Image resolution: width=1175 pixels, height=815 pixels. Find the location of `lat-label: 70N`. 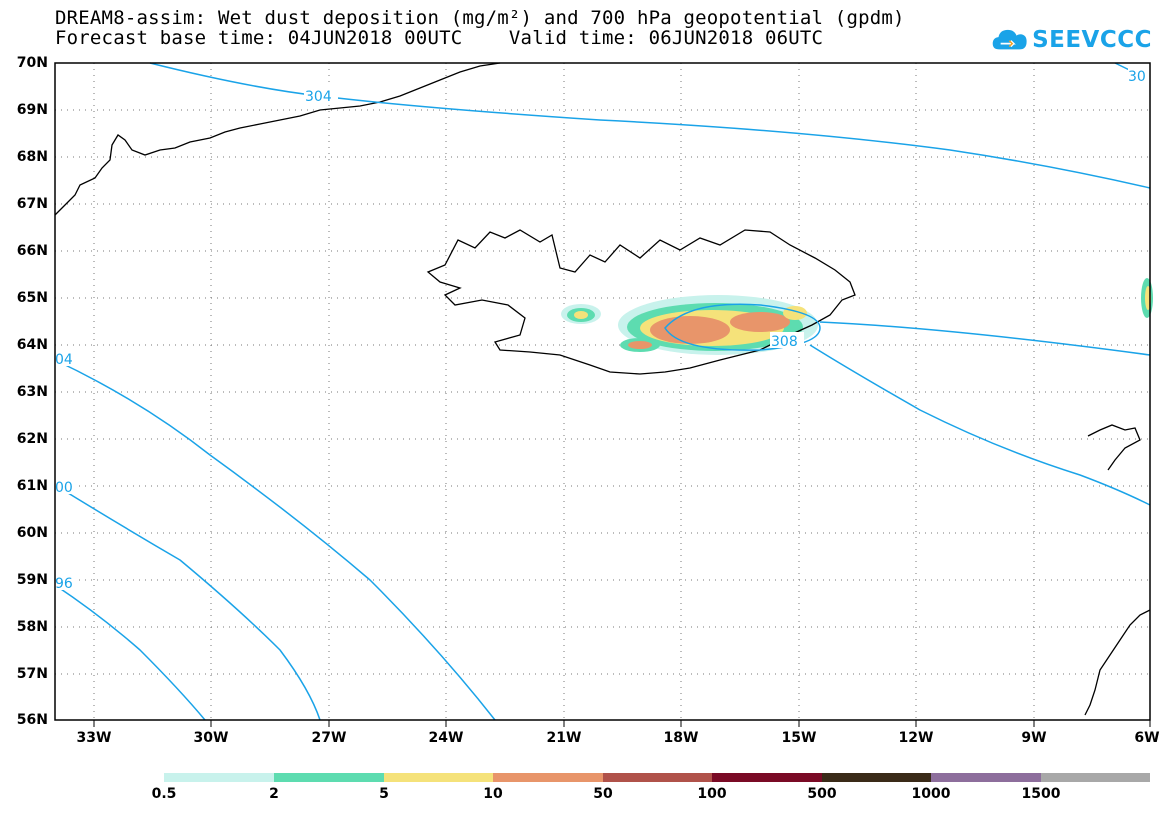

lat-label: 70N is located at coordinates (32, 63).